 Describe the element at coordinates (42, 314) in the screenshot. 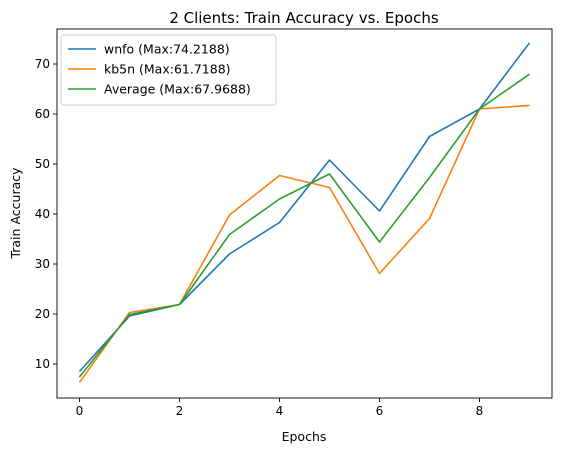

I see `y-tick-label: 20` at that location.